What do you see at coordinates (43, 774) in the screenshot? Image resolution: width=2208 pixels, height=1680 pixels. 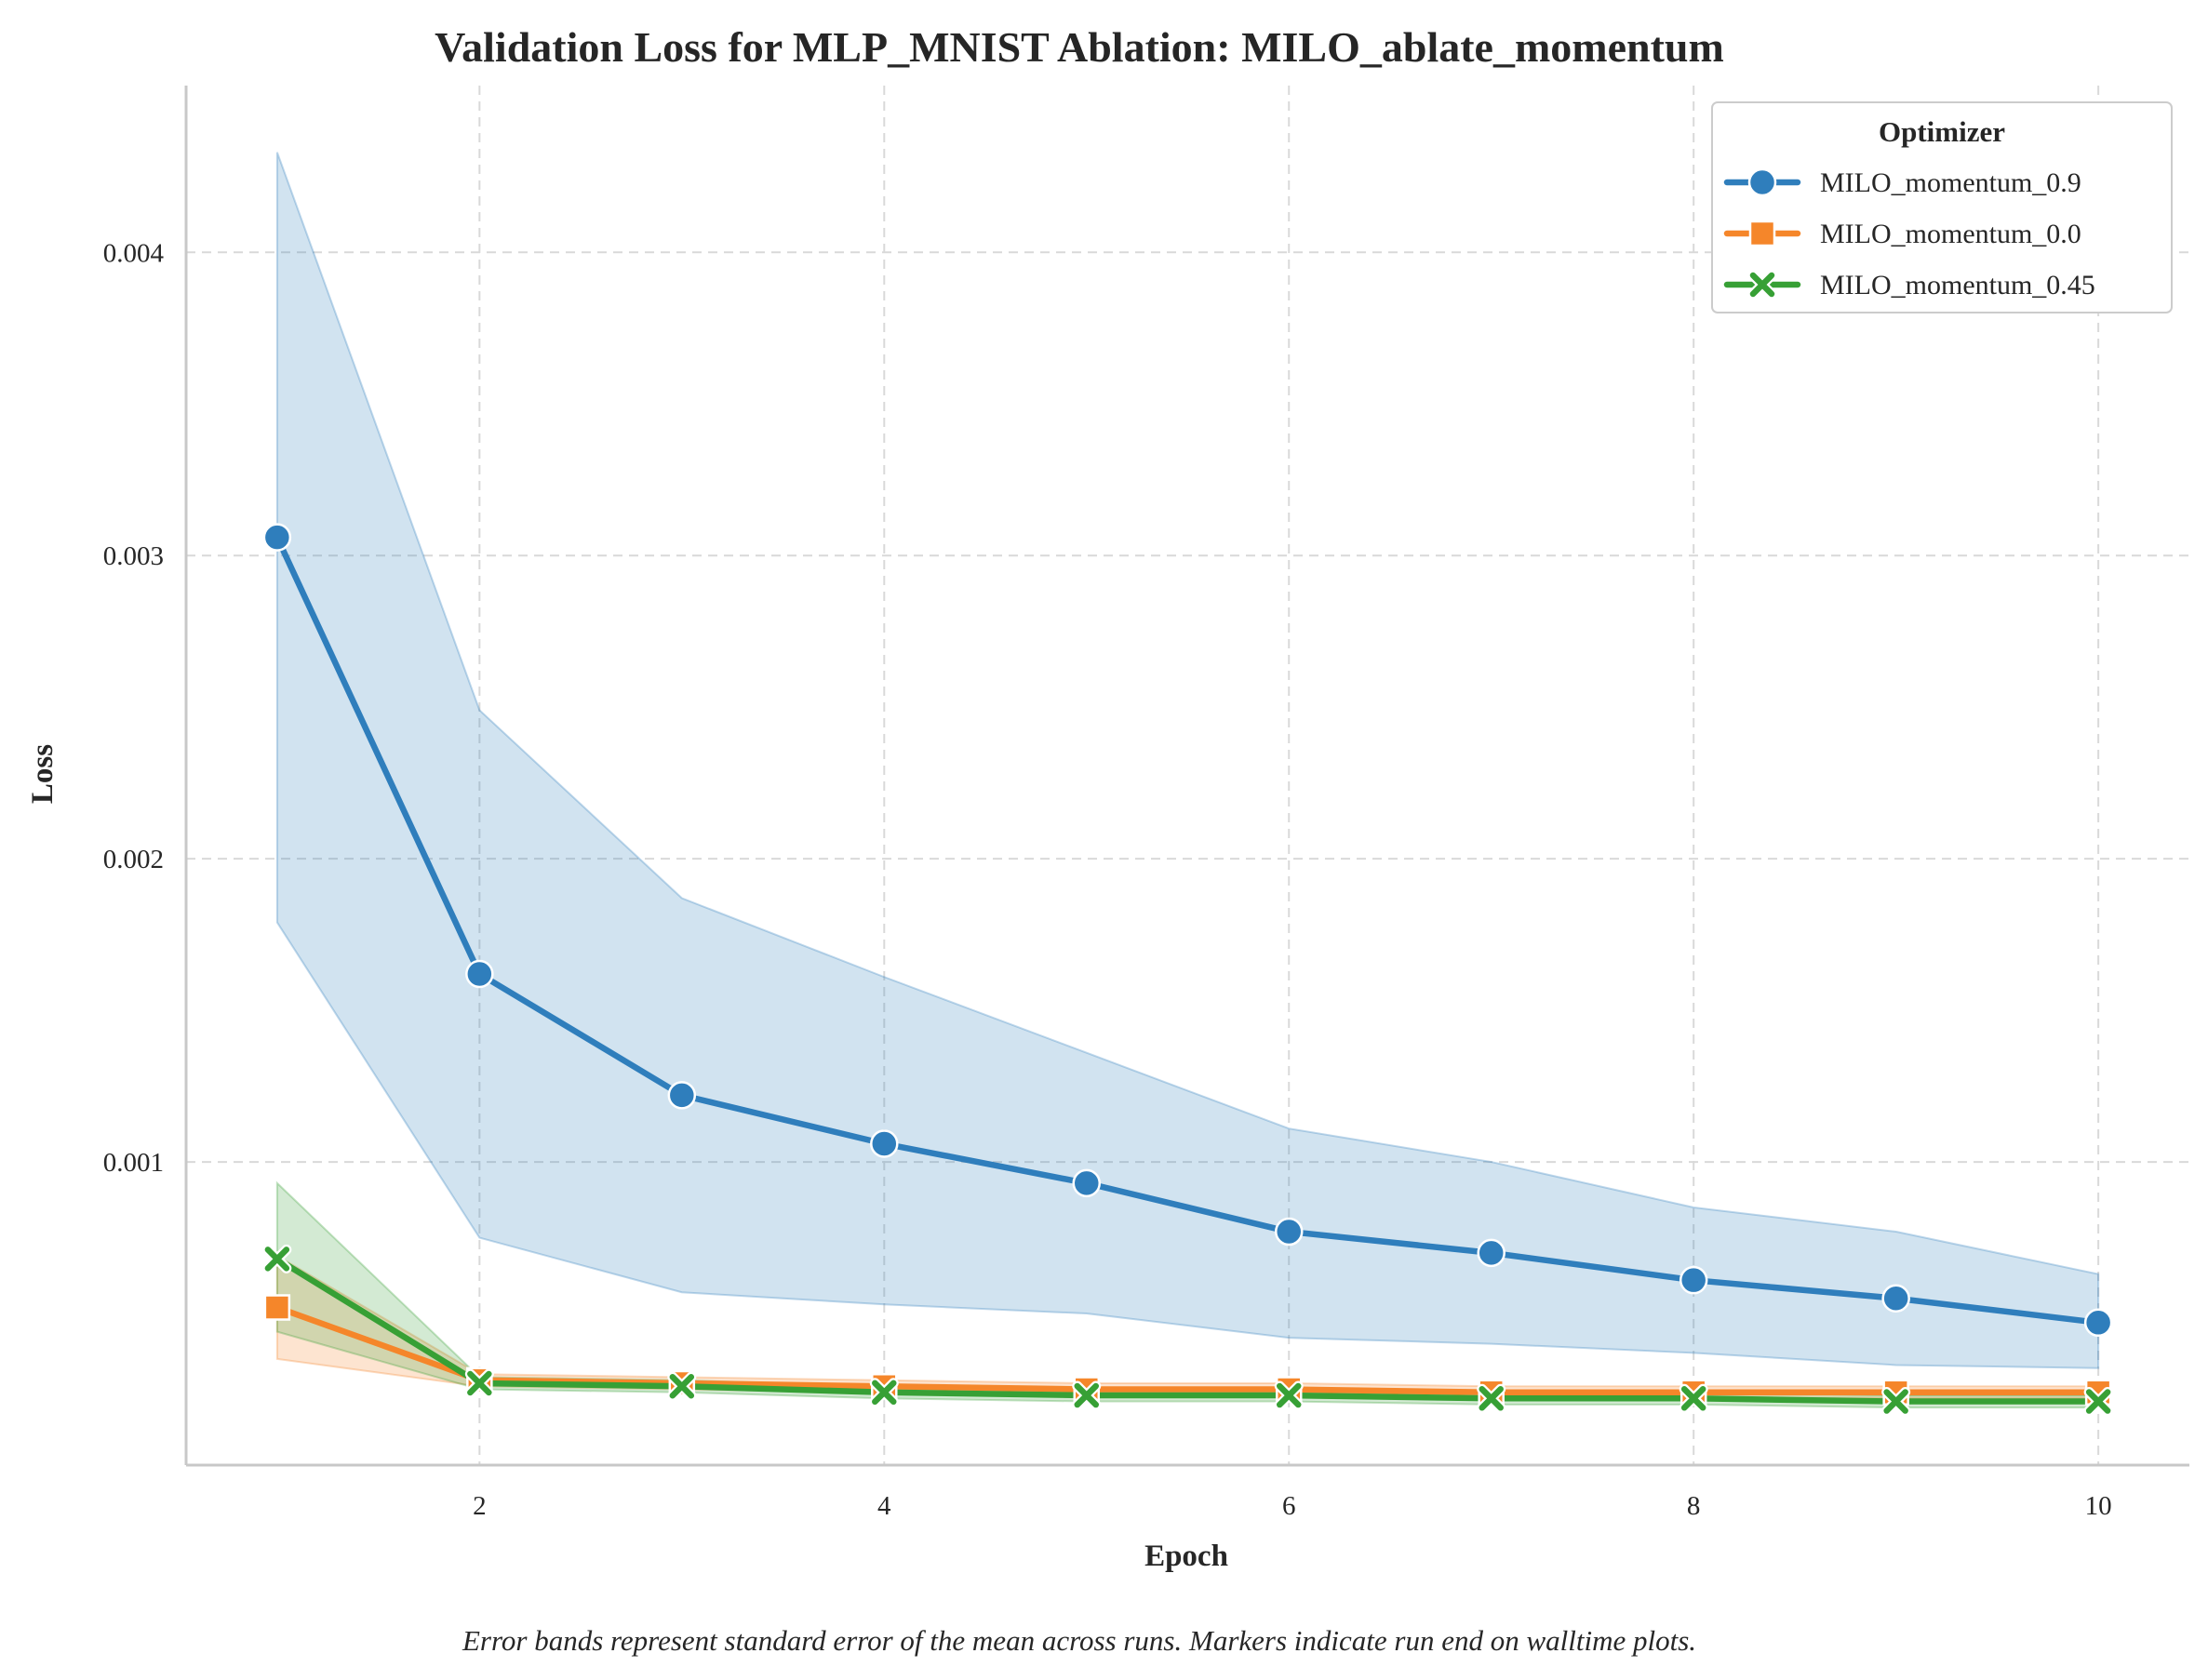 I see `y-axis-label: Loss` at bounding box center [43, 774].